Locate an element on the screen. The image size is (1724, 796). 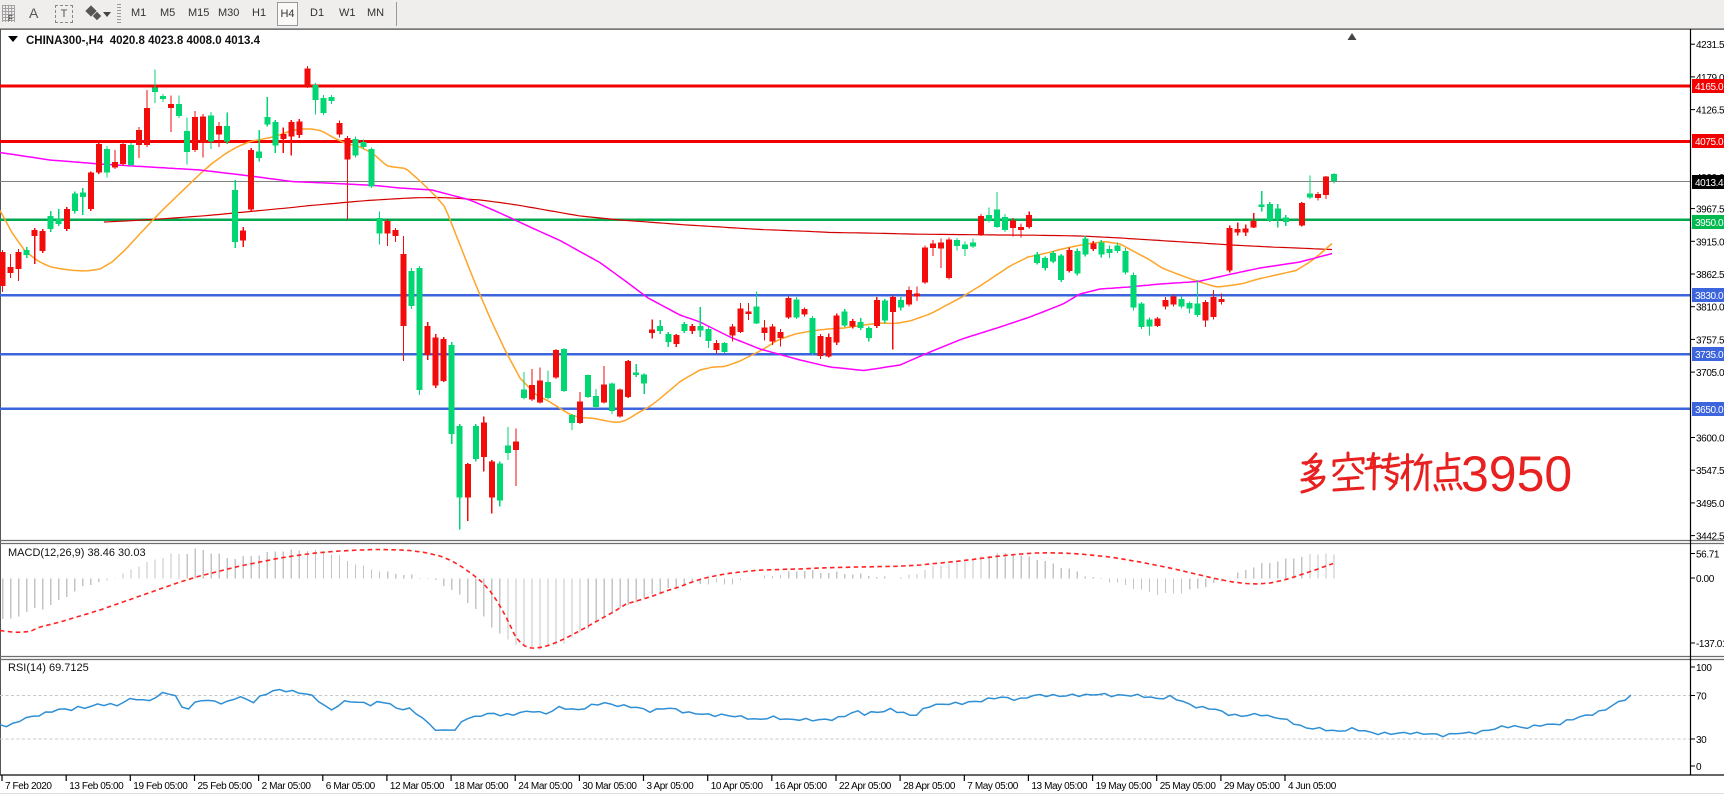
svg-text:CHINA300-,H4 4020.8 4023.8 40: CHINA300-,H4 4020.8 4023.8 4008.0 4013.4 is located at coordinates (143, 41).